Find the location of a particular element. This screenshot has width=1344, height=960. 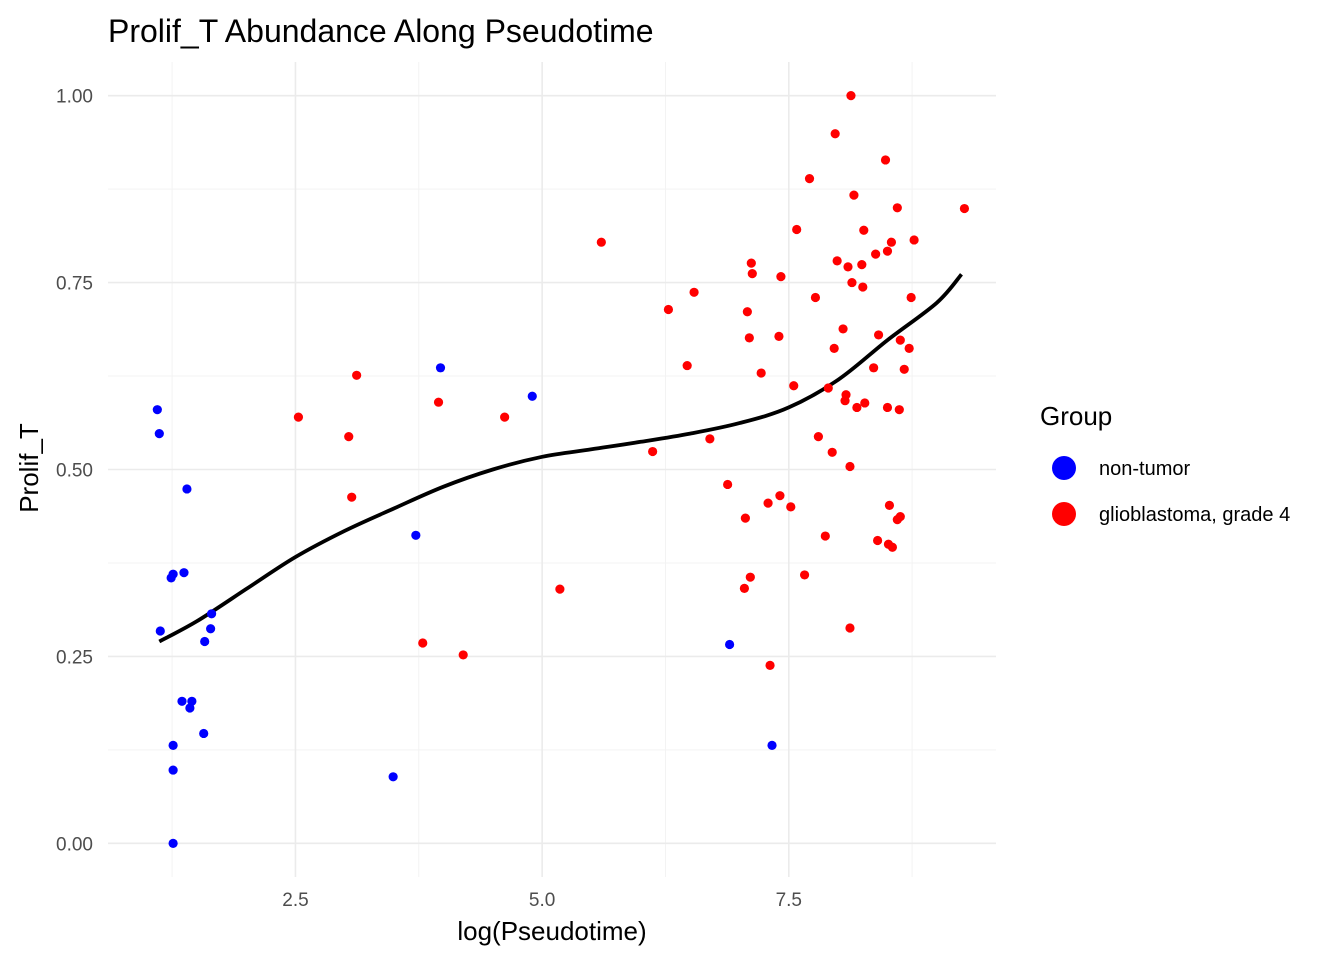

y-tick-label: 0.00 is located at coordinates (74, 844).